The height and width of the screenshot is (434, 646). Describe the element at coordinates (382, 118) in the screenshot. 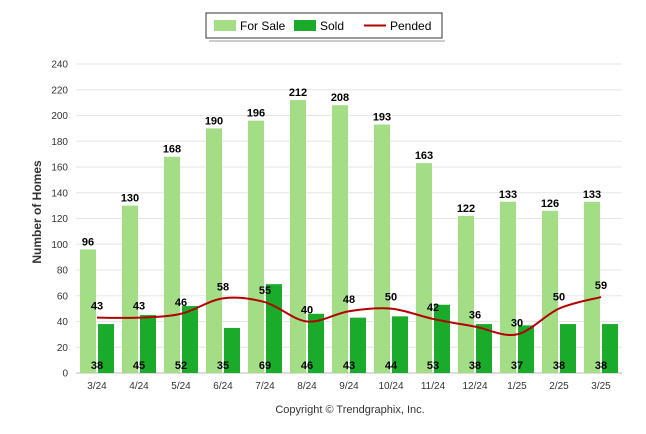

I see `for-sale-value-label: 193` at that location.